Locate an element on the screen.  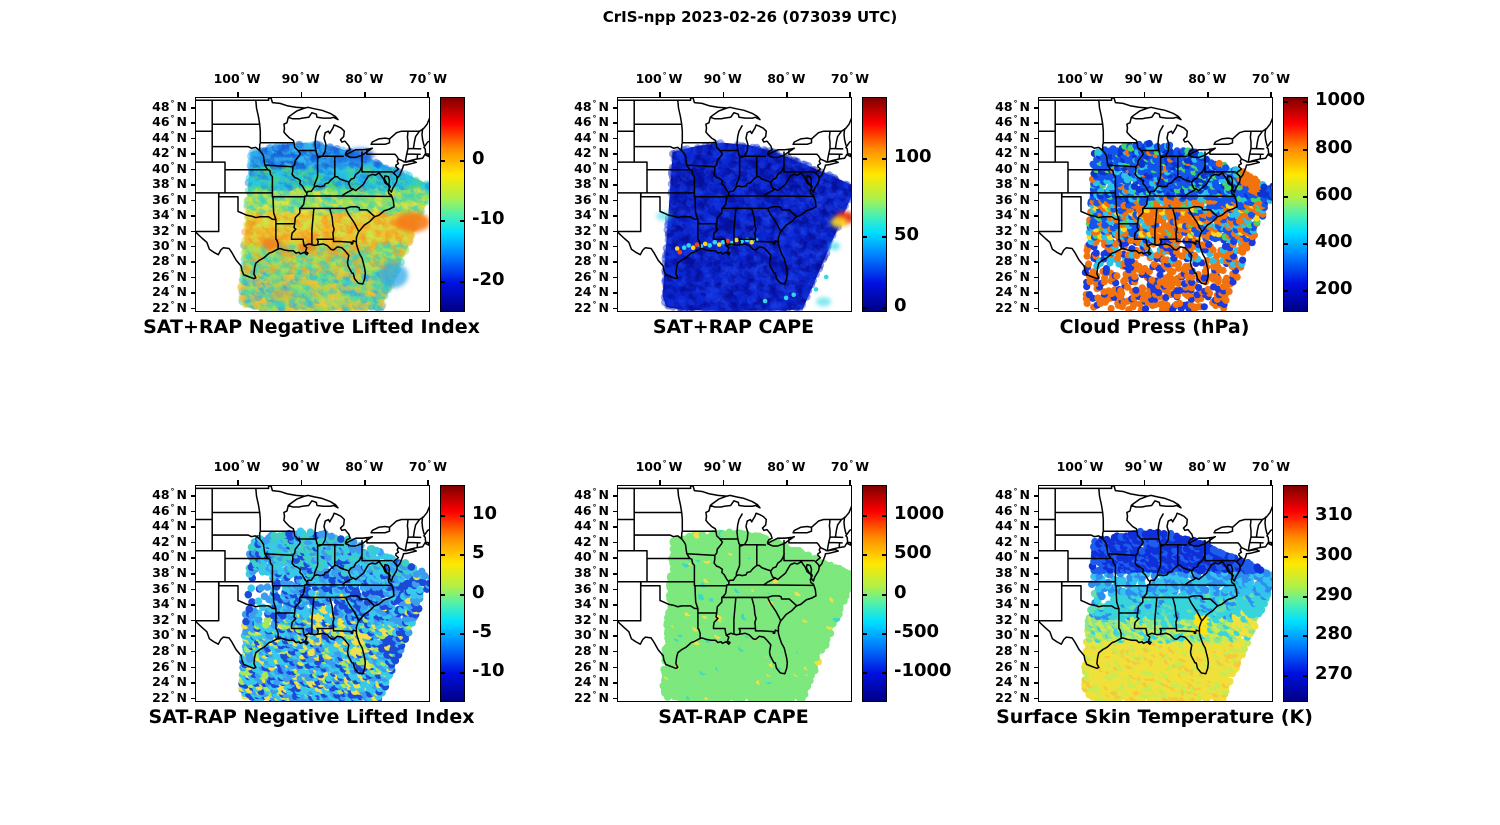
colorbar-tick-label: -20 is located at coordinates (488, 279).